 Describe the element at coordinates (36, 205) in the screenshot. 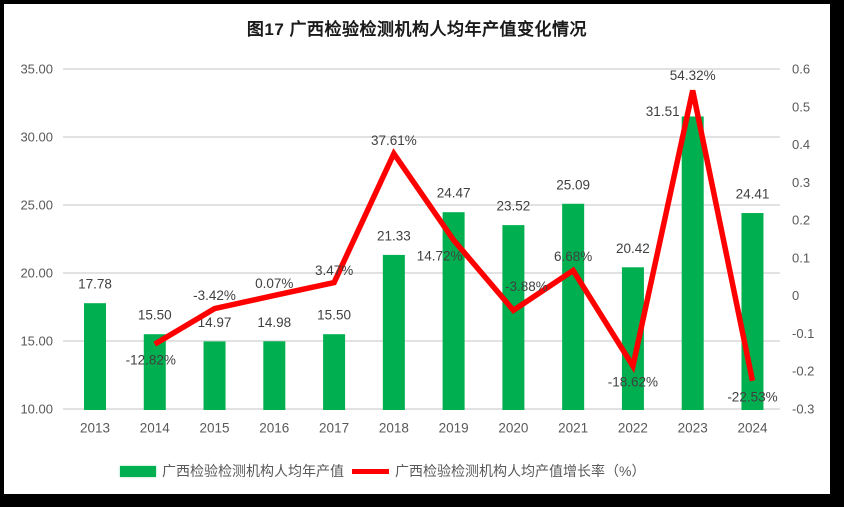

I see `y-axis-tick-label-left: 25.00` at that location.